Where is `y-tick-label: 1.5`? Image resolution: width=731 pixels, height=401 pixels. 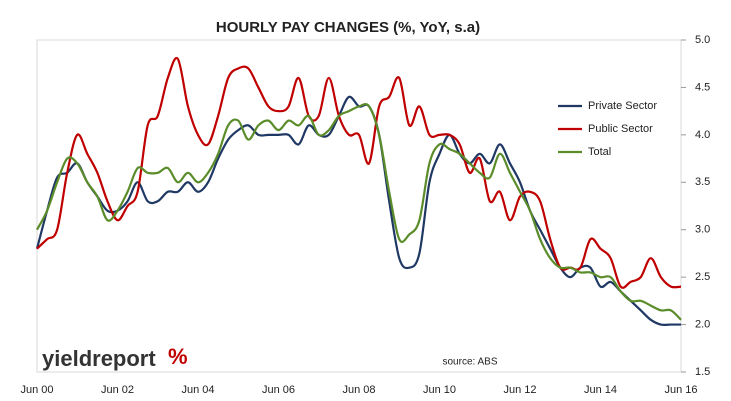
y-tick-label: 1.5 is located at coordinates (702, 372).